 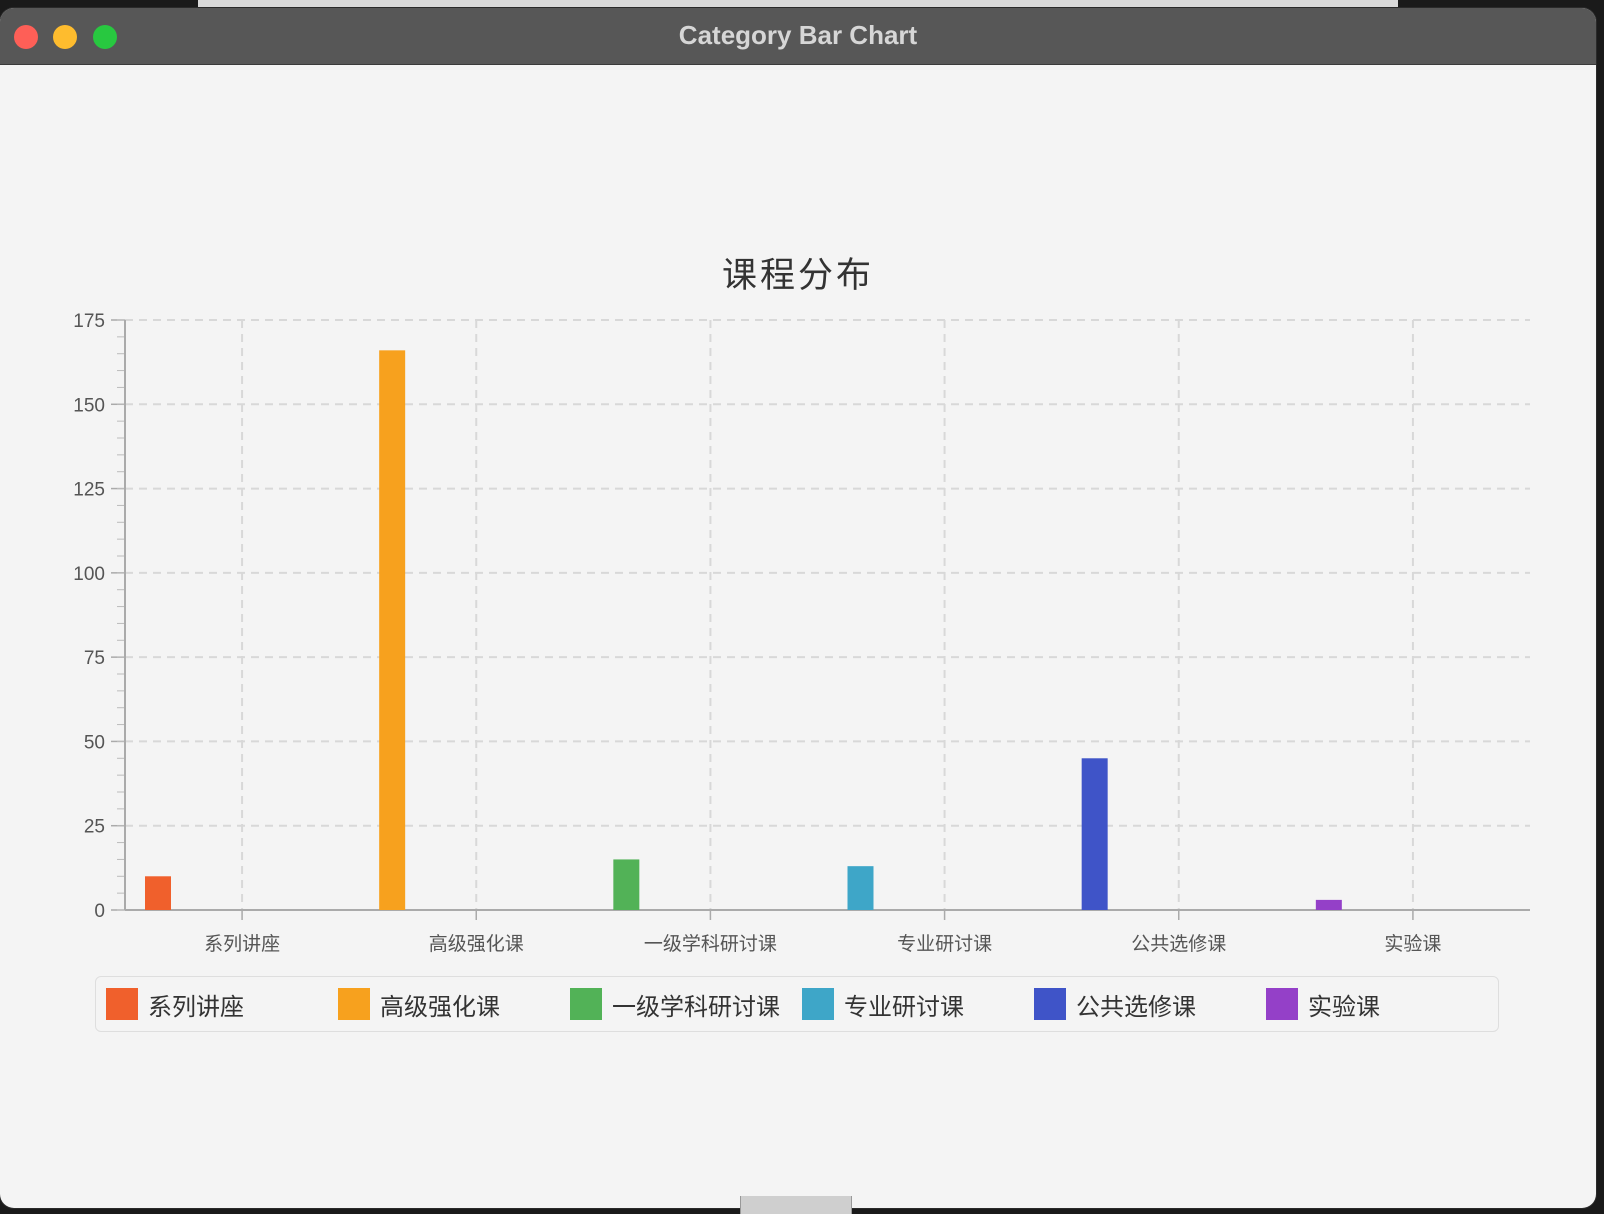 I want to click on zoom-window-button, so click(x=105, y=37).